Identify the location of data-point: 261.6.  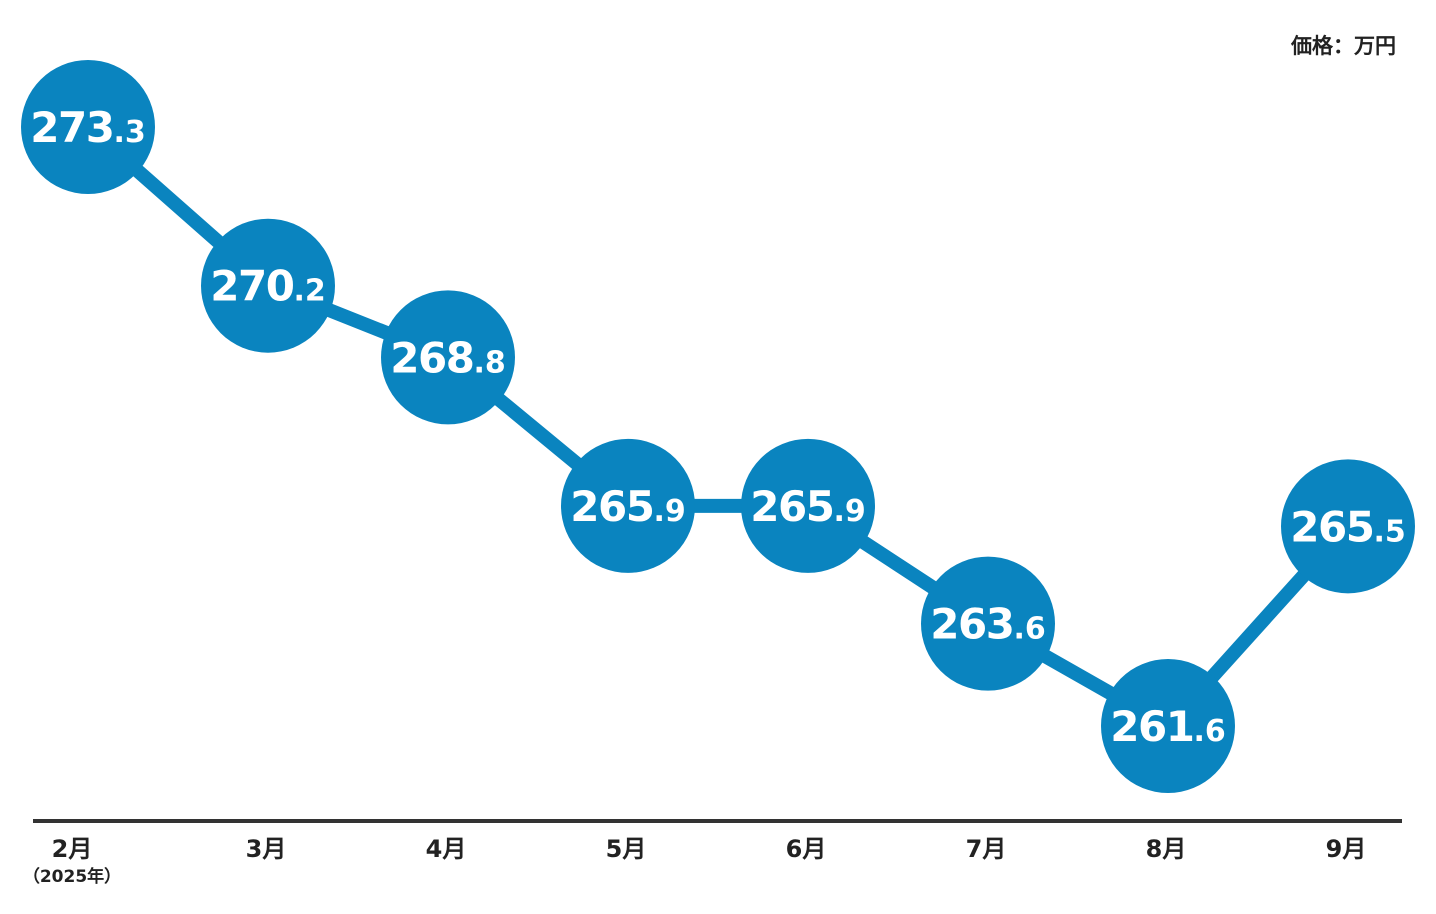
(1168, 726).